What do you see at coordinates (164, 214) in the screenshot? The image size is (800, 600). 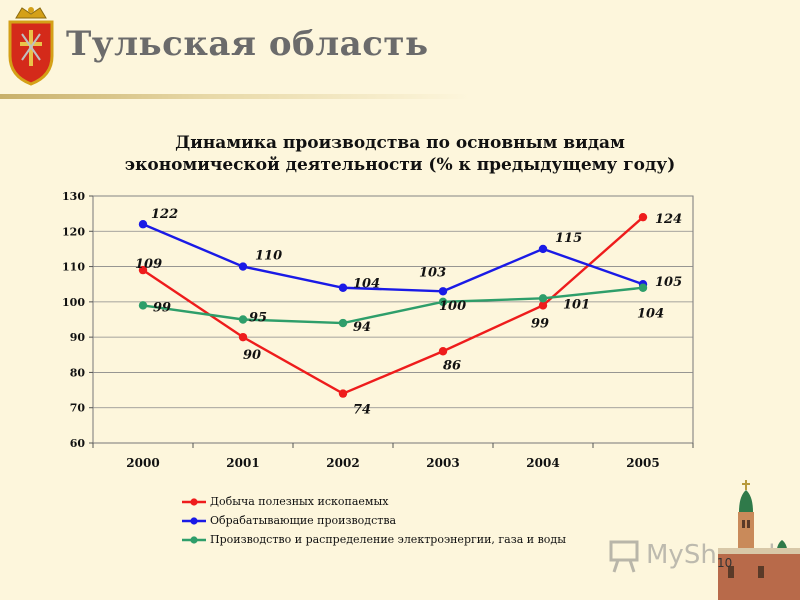 I see `data-label: 122` at bounding box center [164, 214].